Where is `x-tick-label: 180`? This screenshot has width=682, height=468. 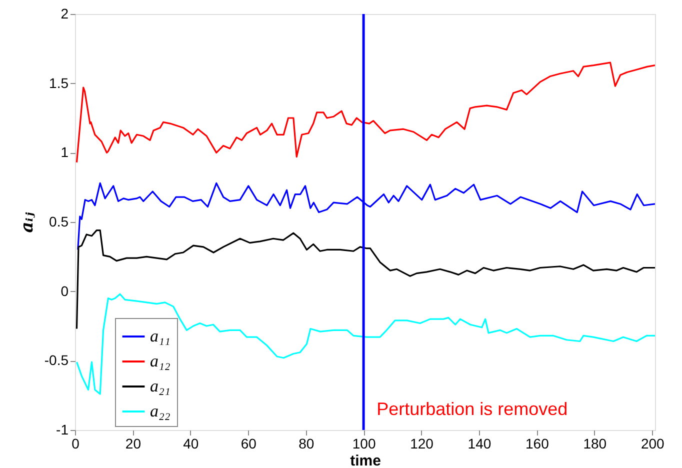 x-tick-label: 180 is located at coordinates (595, 444).